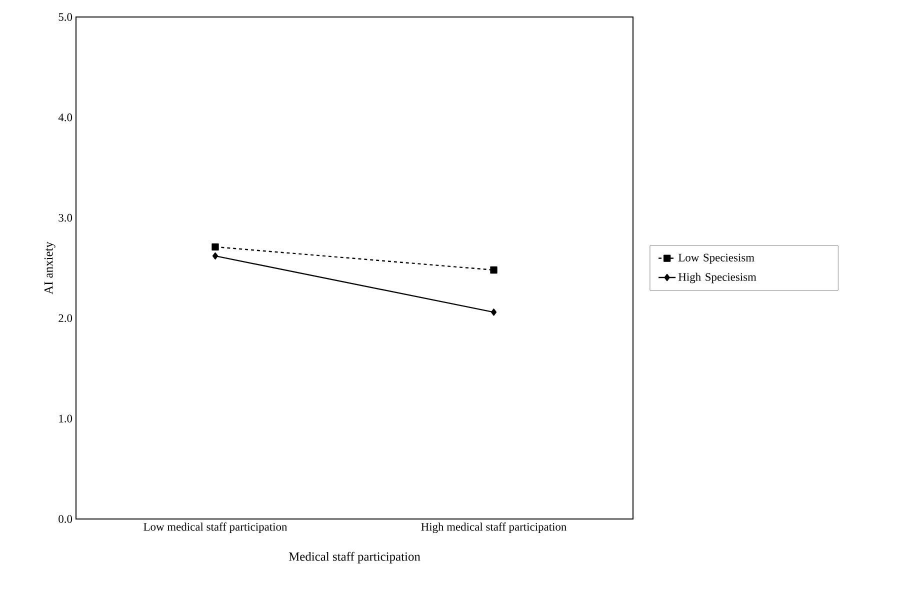  Describe the element at coordinates (65, 118) in the screenshot. I see `y-tick-label: 4.0` at that location.